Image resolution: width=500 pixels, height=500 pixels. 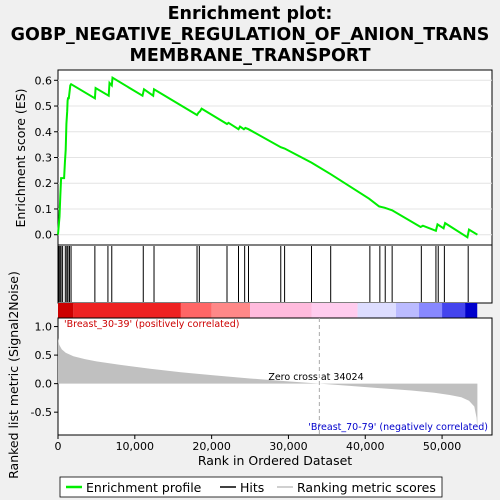 What do you see at coordinates (13, 375) in the screenshot?
I see `metric-y-axis-label: Ranked list metric (Signal2Noise)` at bounding box center [13, 375].